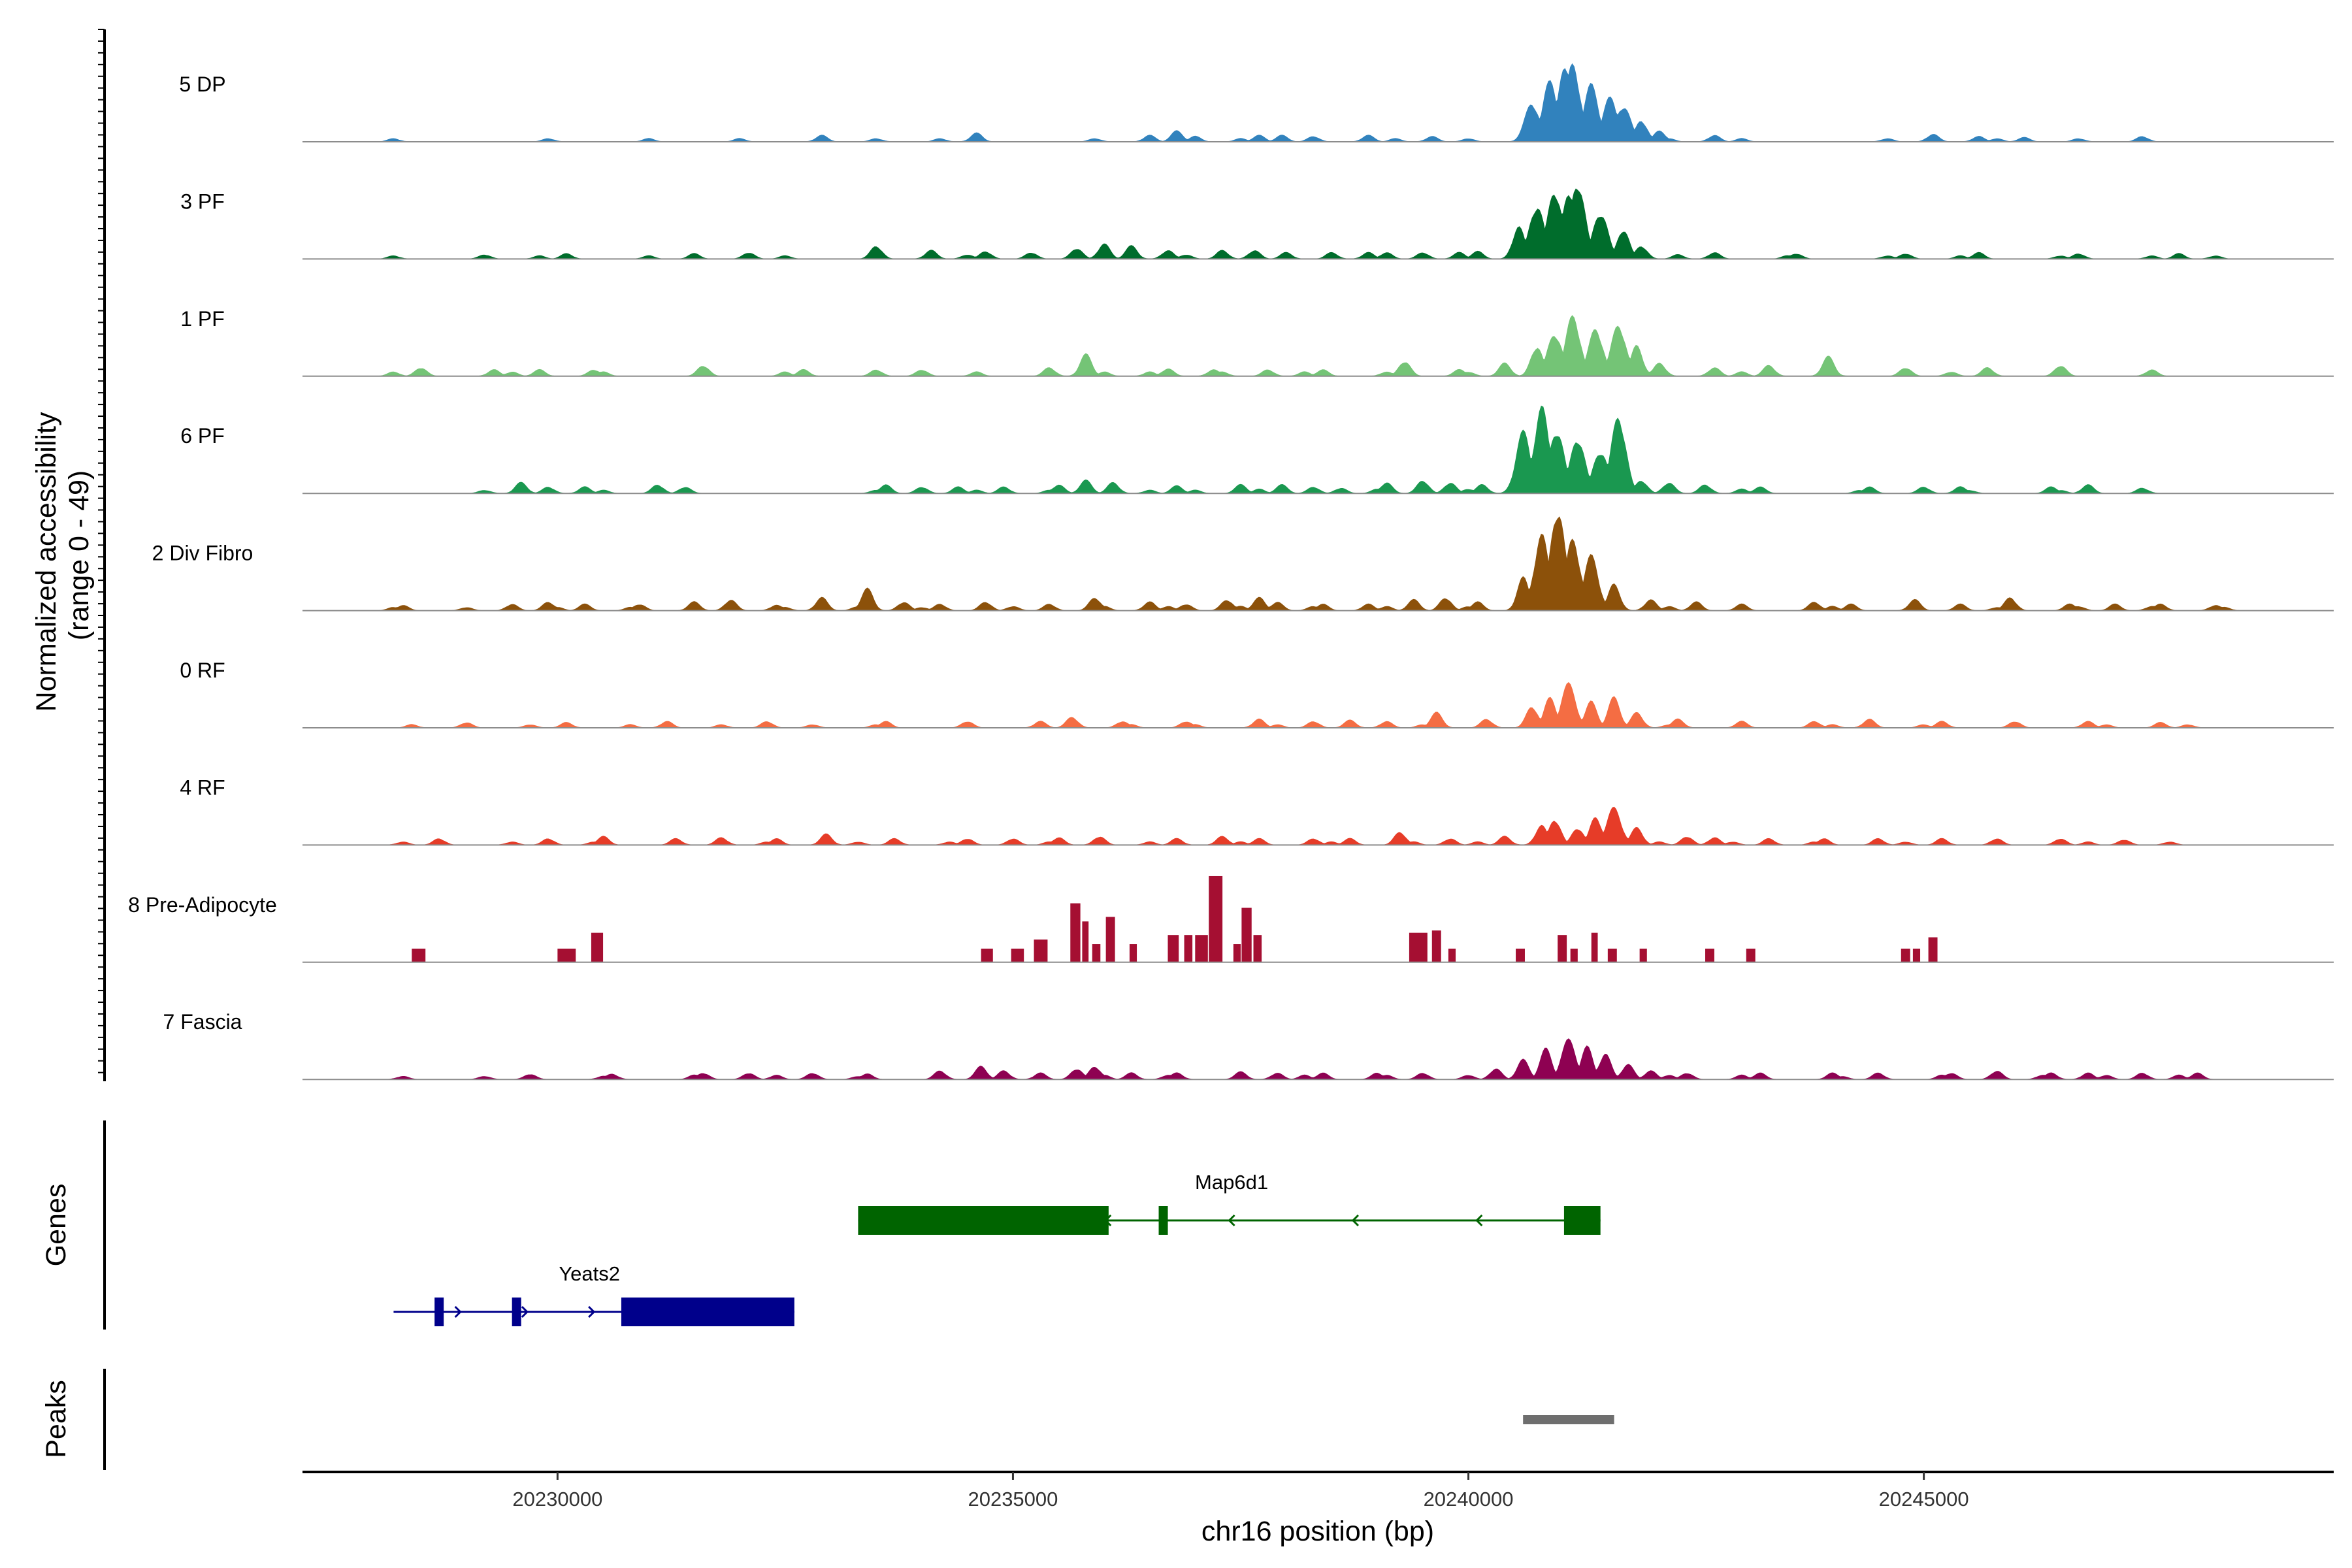 This screenshot has height=1568, width=2352. Describe the element at coordinates (202, 553) in the screenshot. I see `track-label-2-div-fibro: 2 Div Fibro` at that location.